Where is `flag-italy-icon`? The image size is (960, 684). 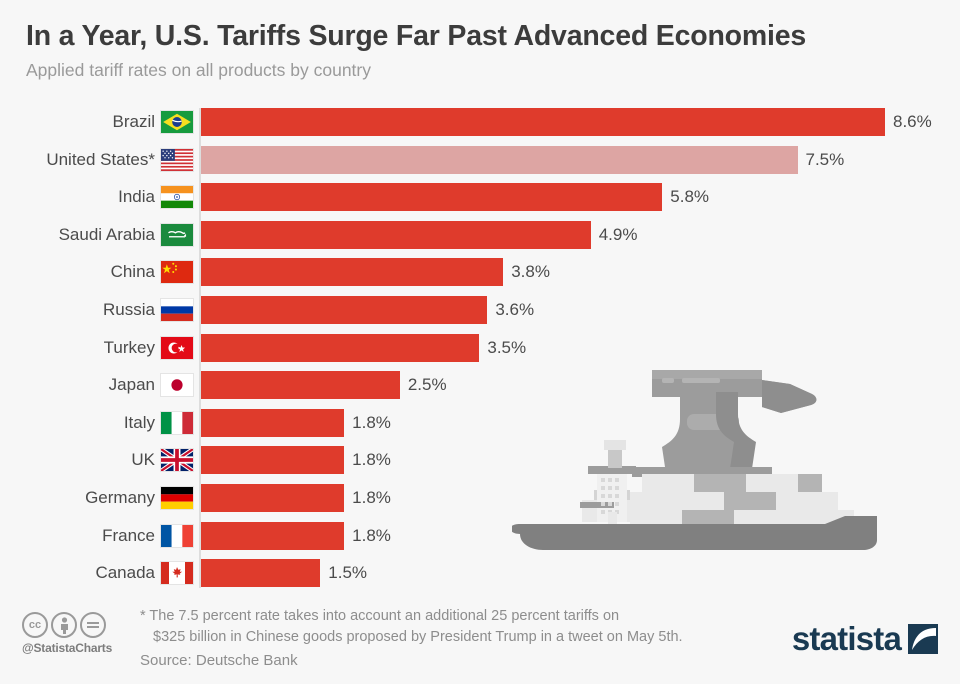
flag-italy-icon is located at coordinates (177, 422).